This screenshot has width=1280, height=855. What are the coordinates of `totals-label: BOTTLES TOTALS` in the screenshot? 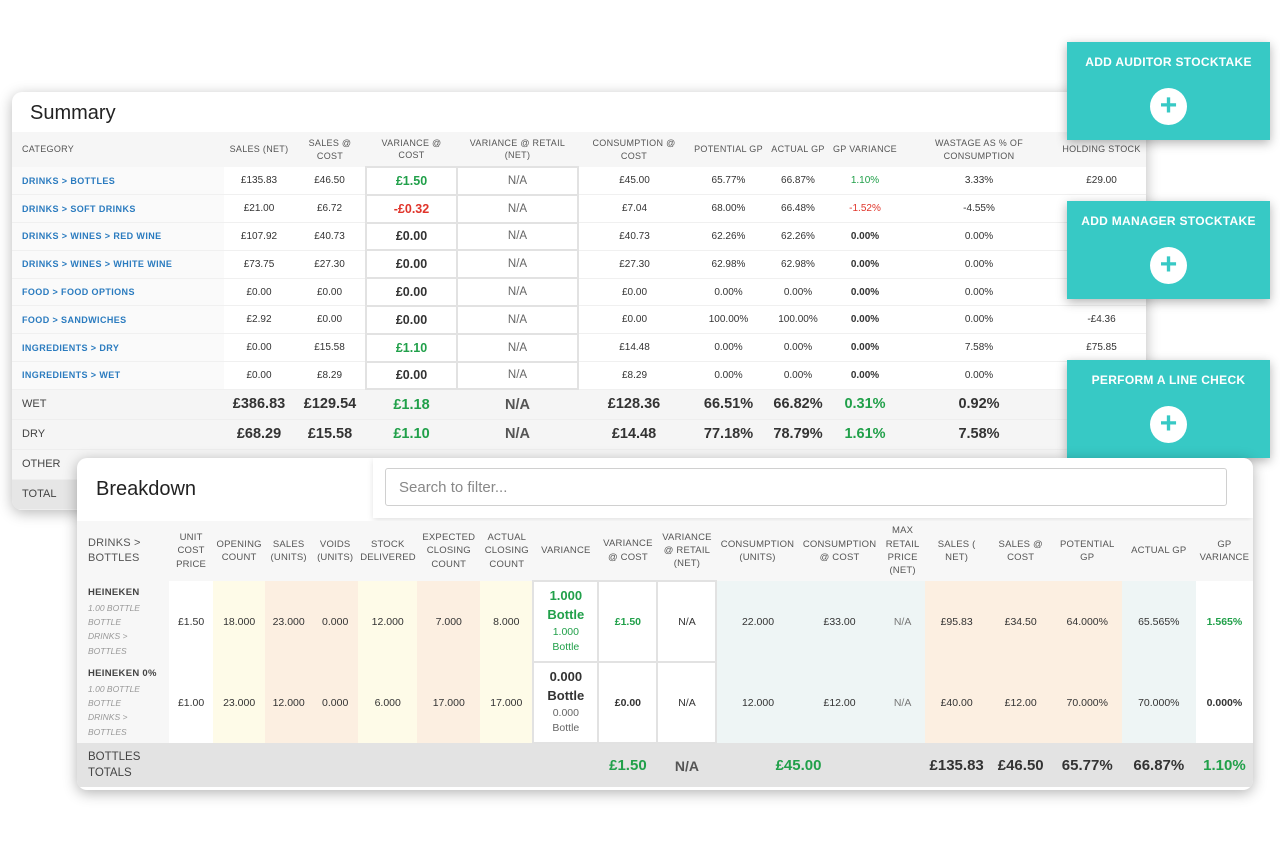 It's located at (123, 765).